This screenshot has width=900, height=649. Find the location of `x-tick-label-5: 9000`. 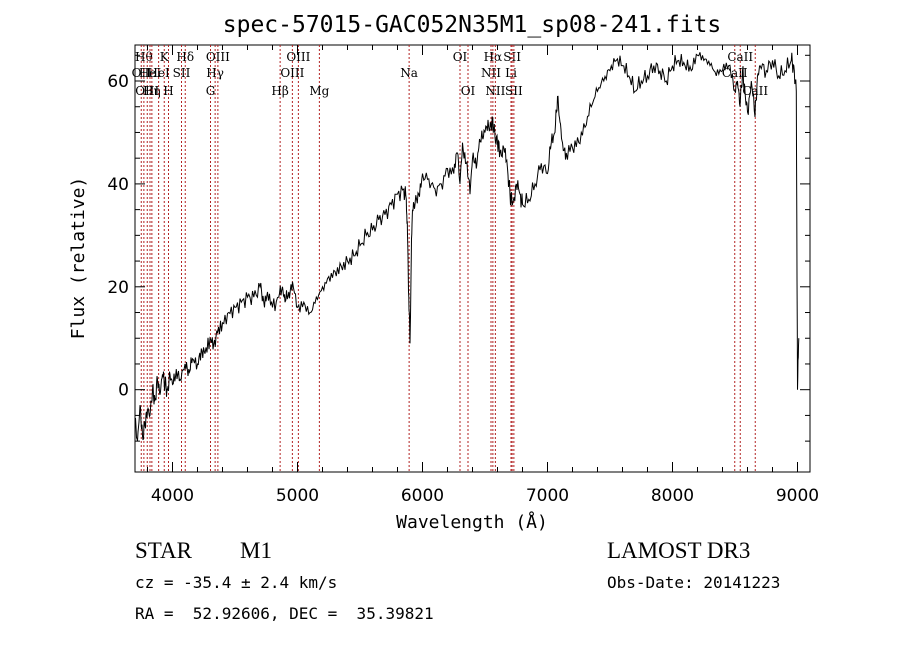

x-tick-label-5: 9000 is located at coordinates (797, 496).